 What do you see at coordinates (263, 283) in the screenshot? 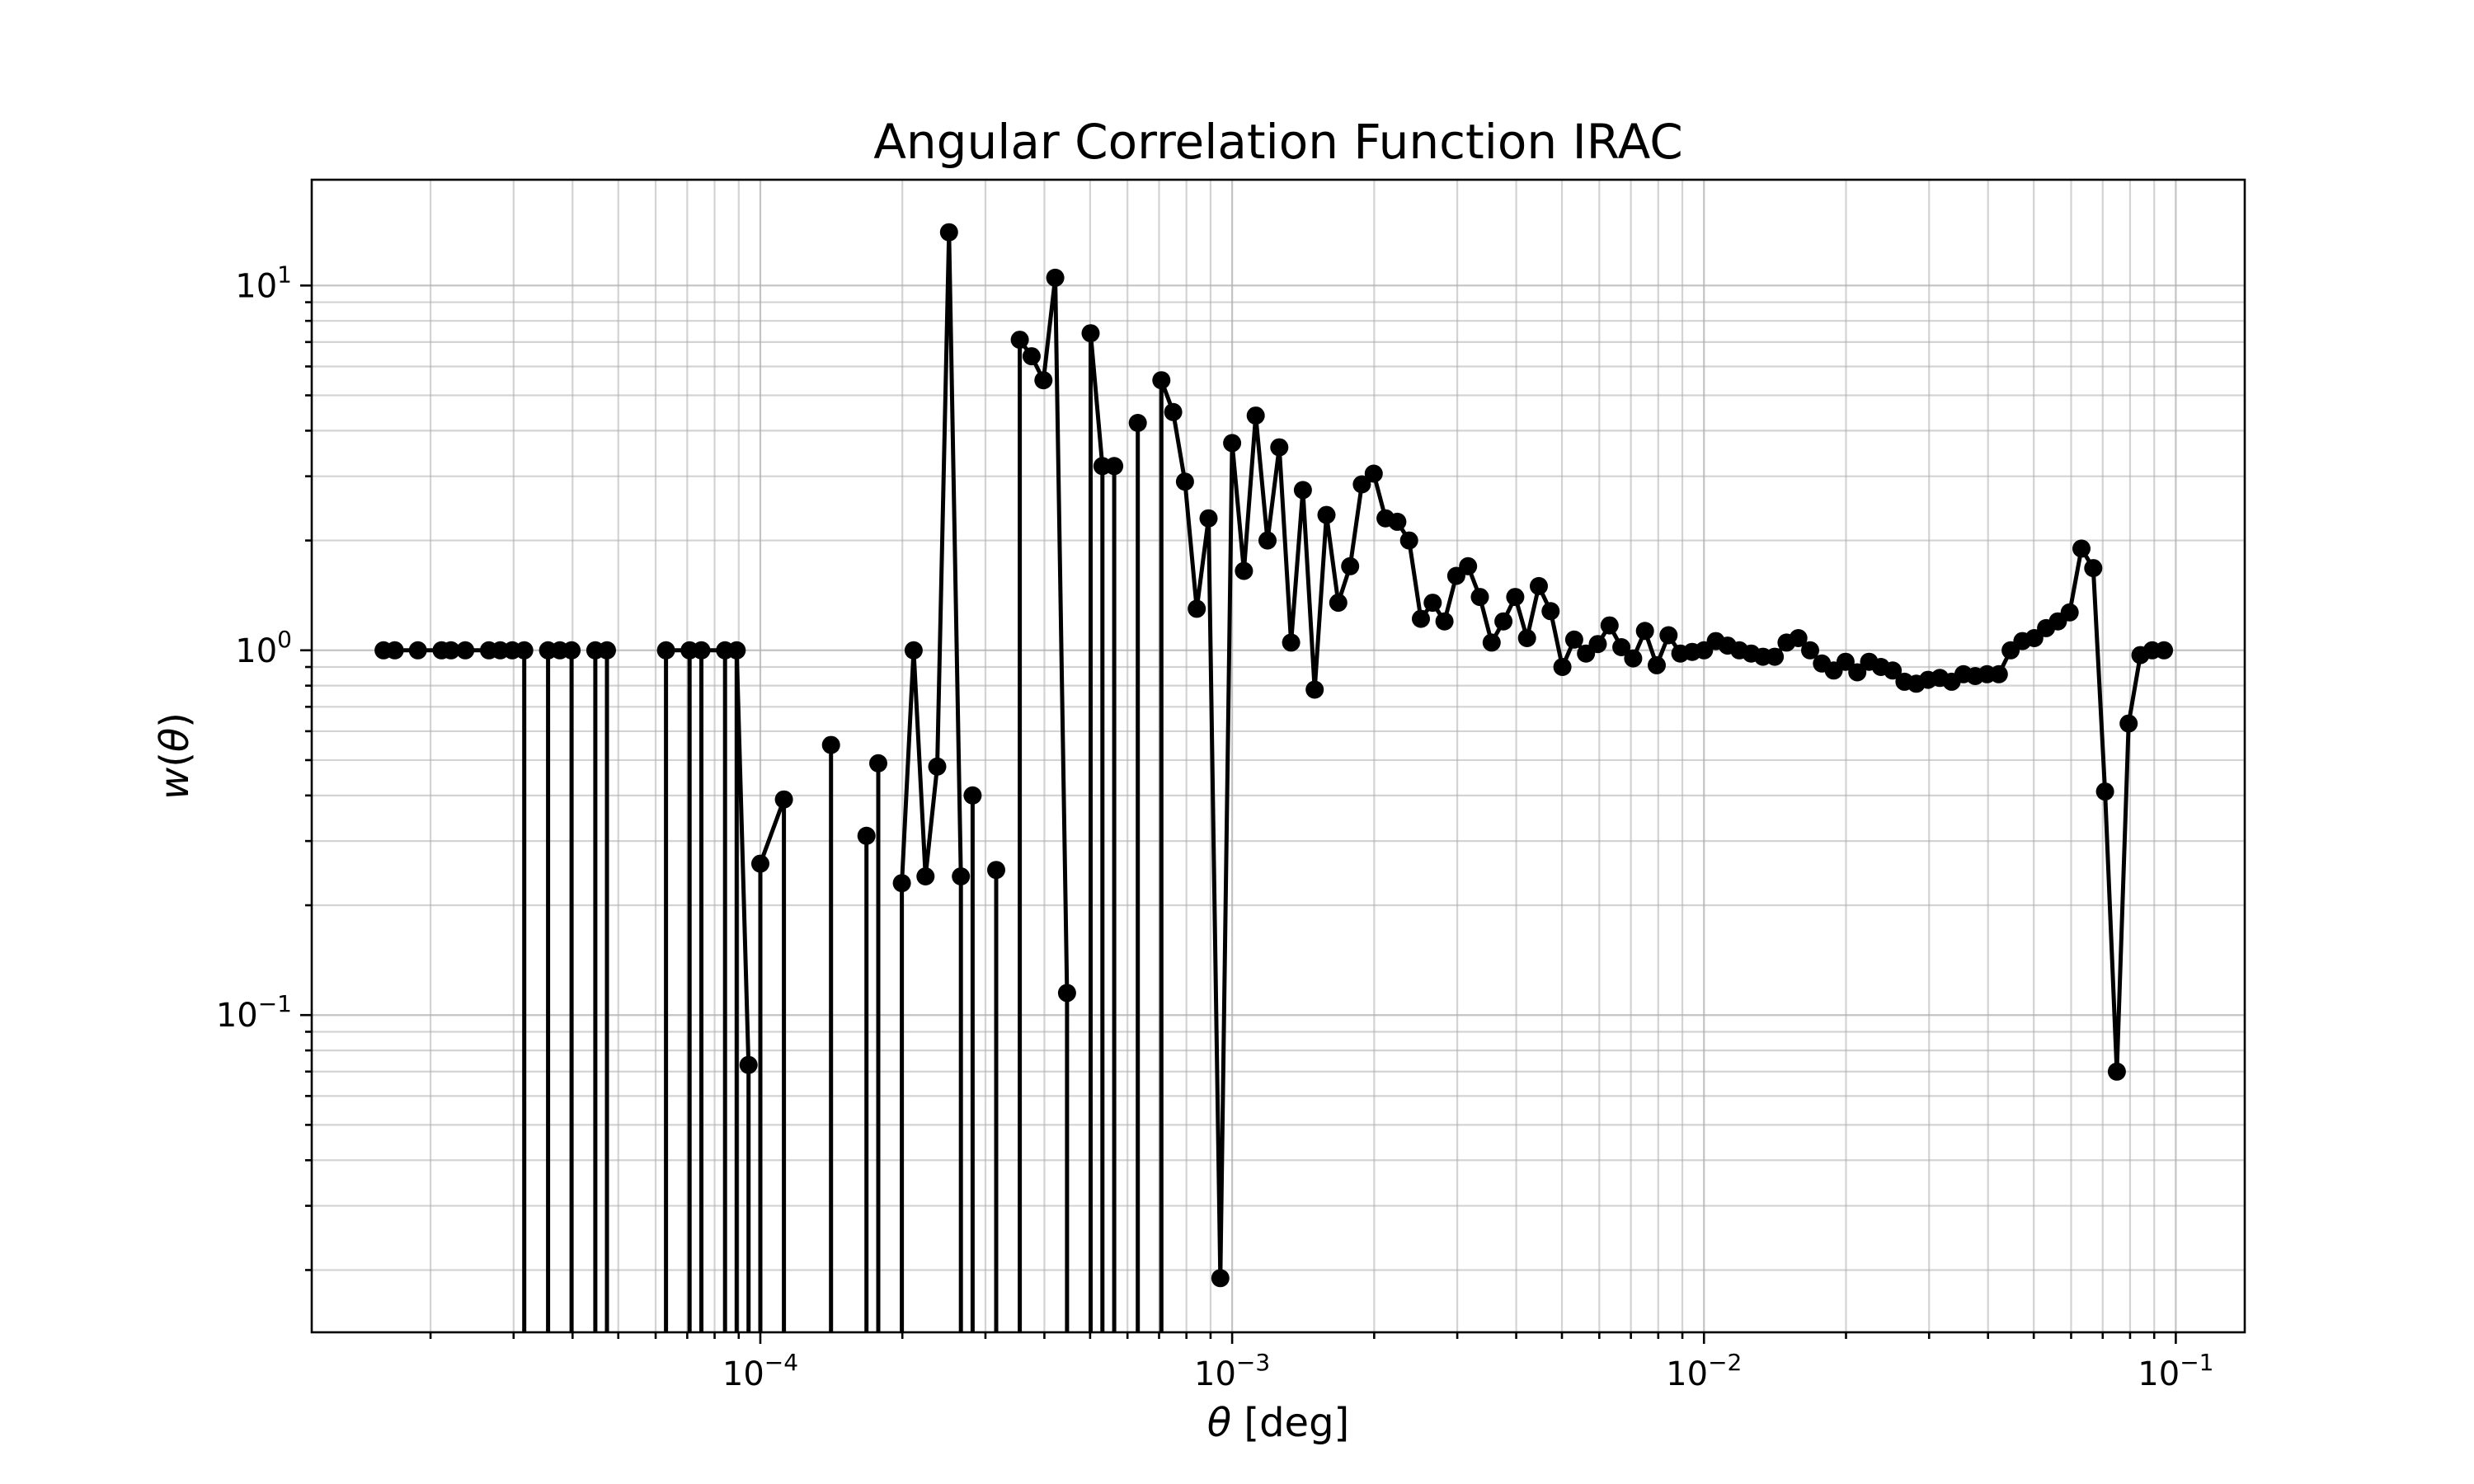
I see `y-tick-label: 10¹` at bounding box center [263, 283].